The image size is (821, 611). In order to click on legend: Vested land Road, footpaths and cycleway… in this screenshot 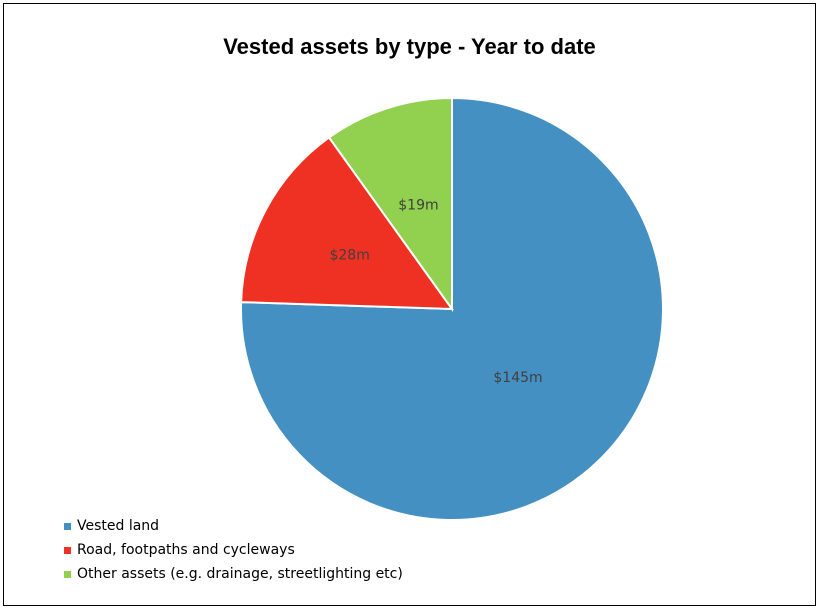, I will do `click(233, 550)`.